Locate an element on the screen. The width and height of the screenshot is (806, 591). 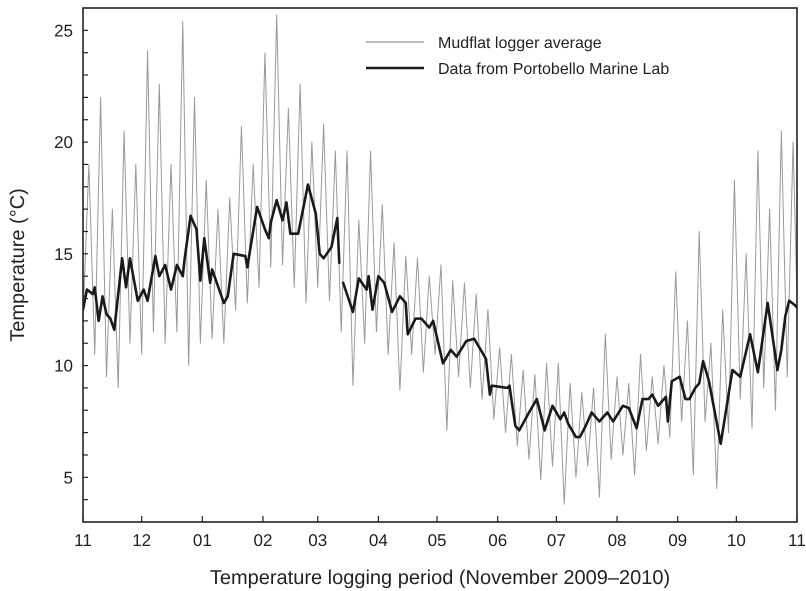
x-tick-label: 12 is located at coordinates (142, 540).